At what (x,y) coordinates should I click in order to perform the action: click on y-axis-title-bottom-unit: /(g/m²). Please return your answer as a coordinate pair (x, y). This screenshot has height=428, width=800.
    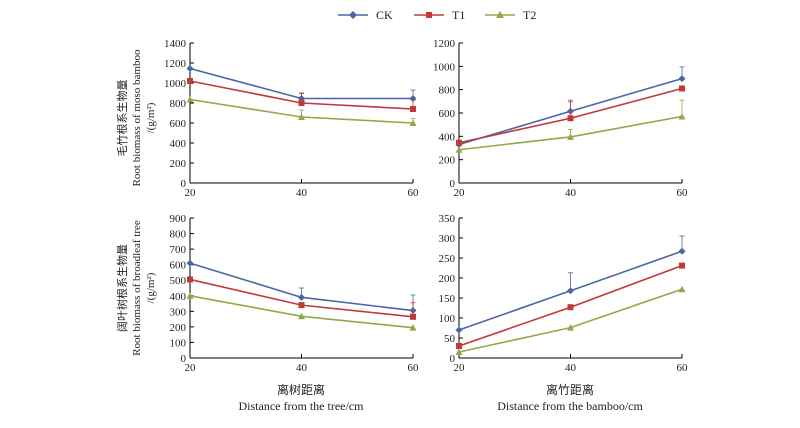
    Looking at the image, I should click on (151, 287).